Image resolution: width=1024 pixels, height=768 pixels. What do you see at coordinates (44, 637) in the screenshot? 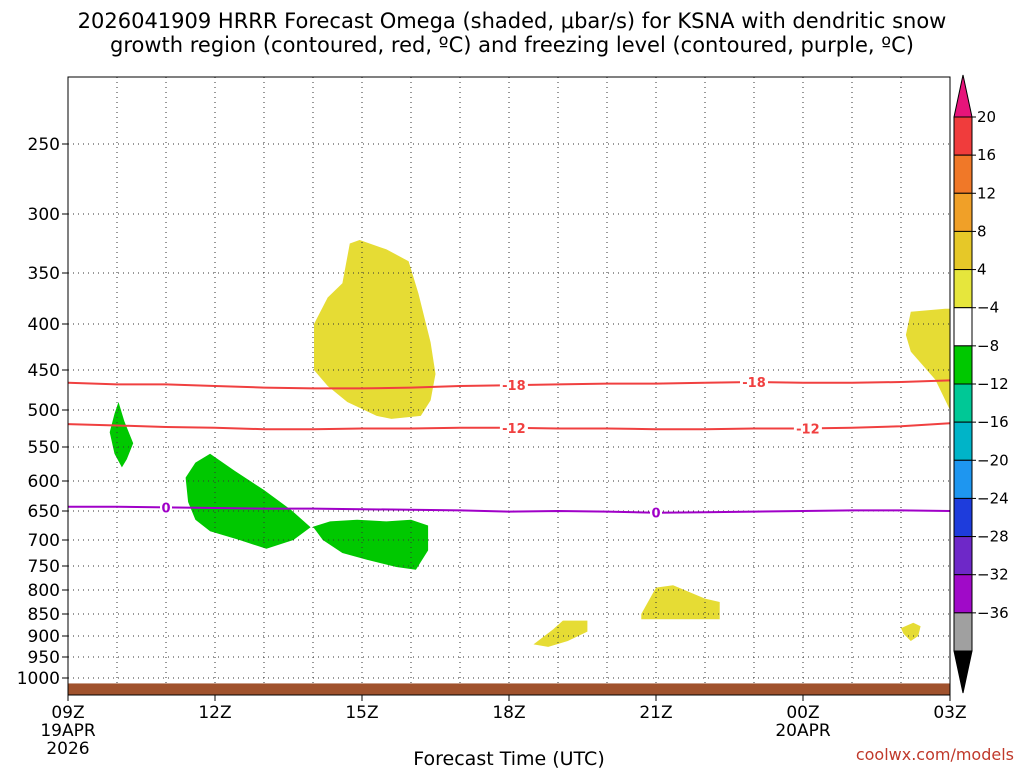
I see `y-tick-label: 900` at bounding box center [44, 637].